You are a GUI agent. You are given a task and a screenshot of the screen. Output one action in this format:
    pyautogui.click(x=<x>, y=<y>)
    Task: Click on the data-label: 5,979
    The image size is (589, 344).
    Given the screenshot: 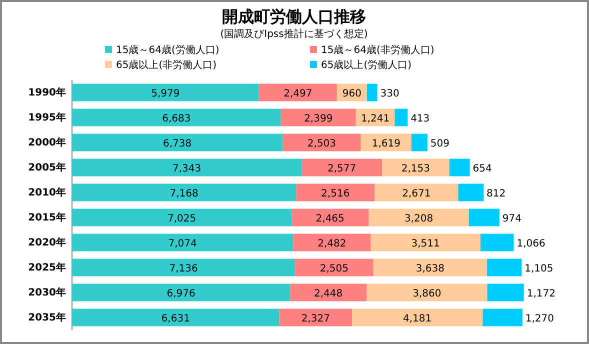 What is the action you would take?
    pyautogui.click(x=165, y=94)
    